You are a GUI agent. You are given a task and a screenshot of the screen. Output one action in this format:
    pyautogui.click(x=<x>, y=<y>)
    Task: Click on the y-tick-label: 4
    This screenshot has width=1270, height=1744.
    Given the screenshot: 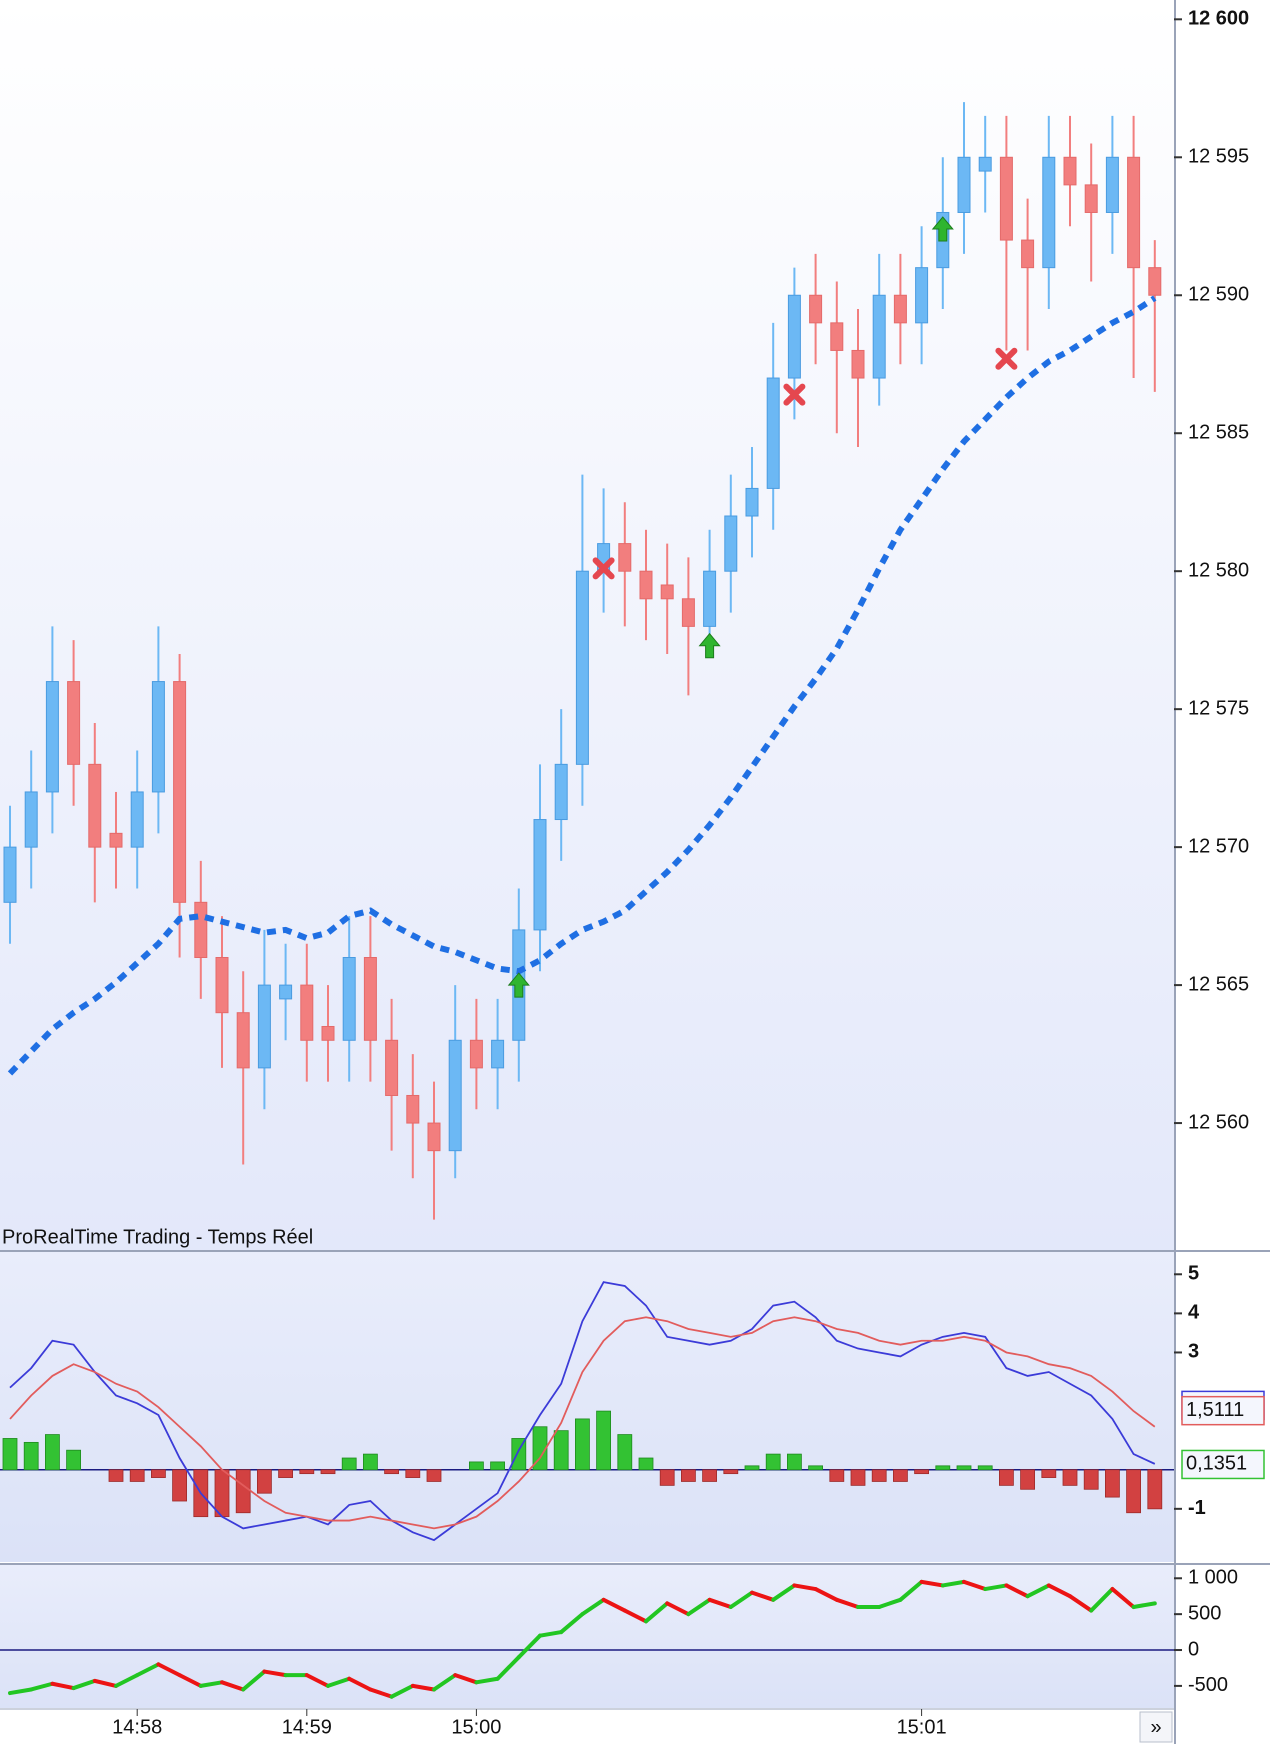 What is the action you would take?
    pyautogui.click(x=1194, y=1313)
    